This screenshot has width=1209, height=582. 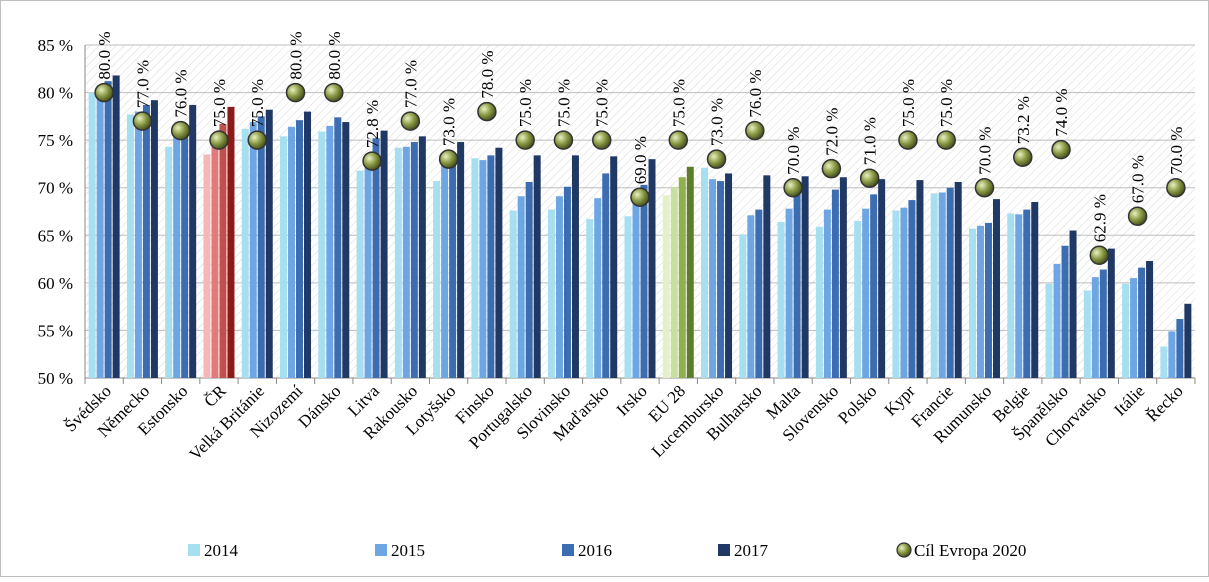 I want to click on y-tick-label: 65 %, so click(x=55, y=235).